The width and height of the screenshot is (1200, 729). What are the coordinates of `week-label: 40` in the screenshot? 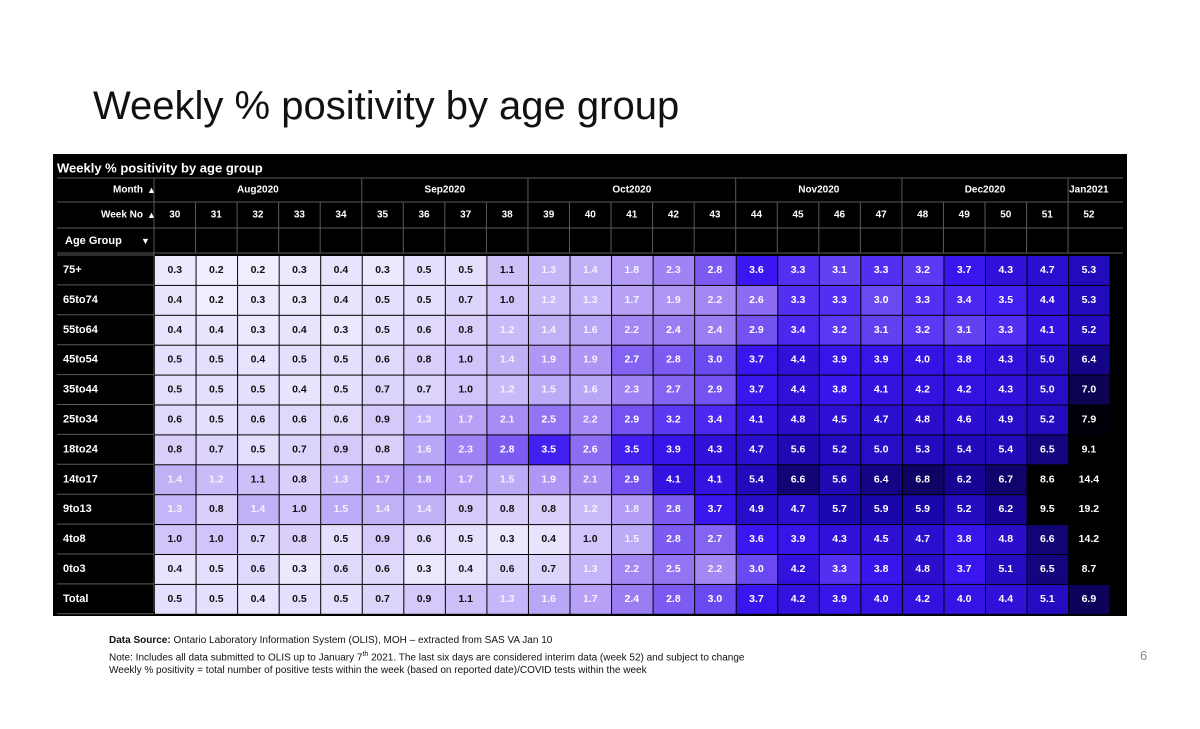 It's located at (591, 215).